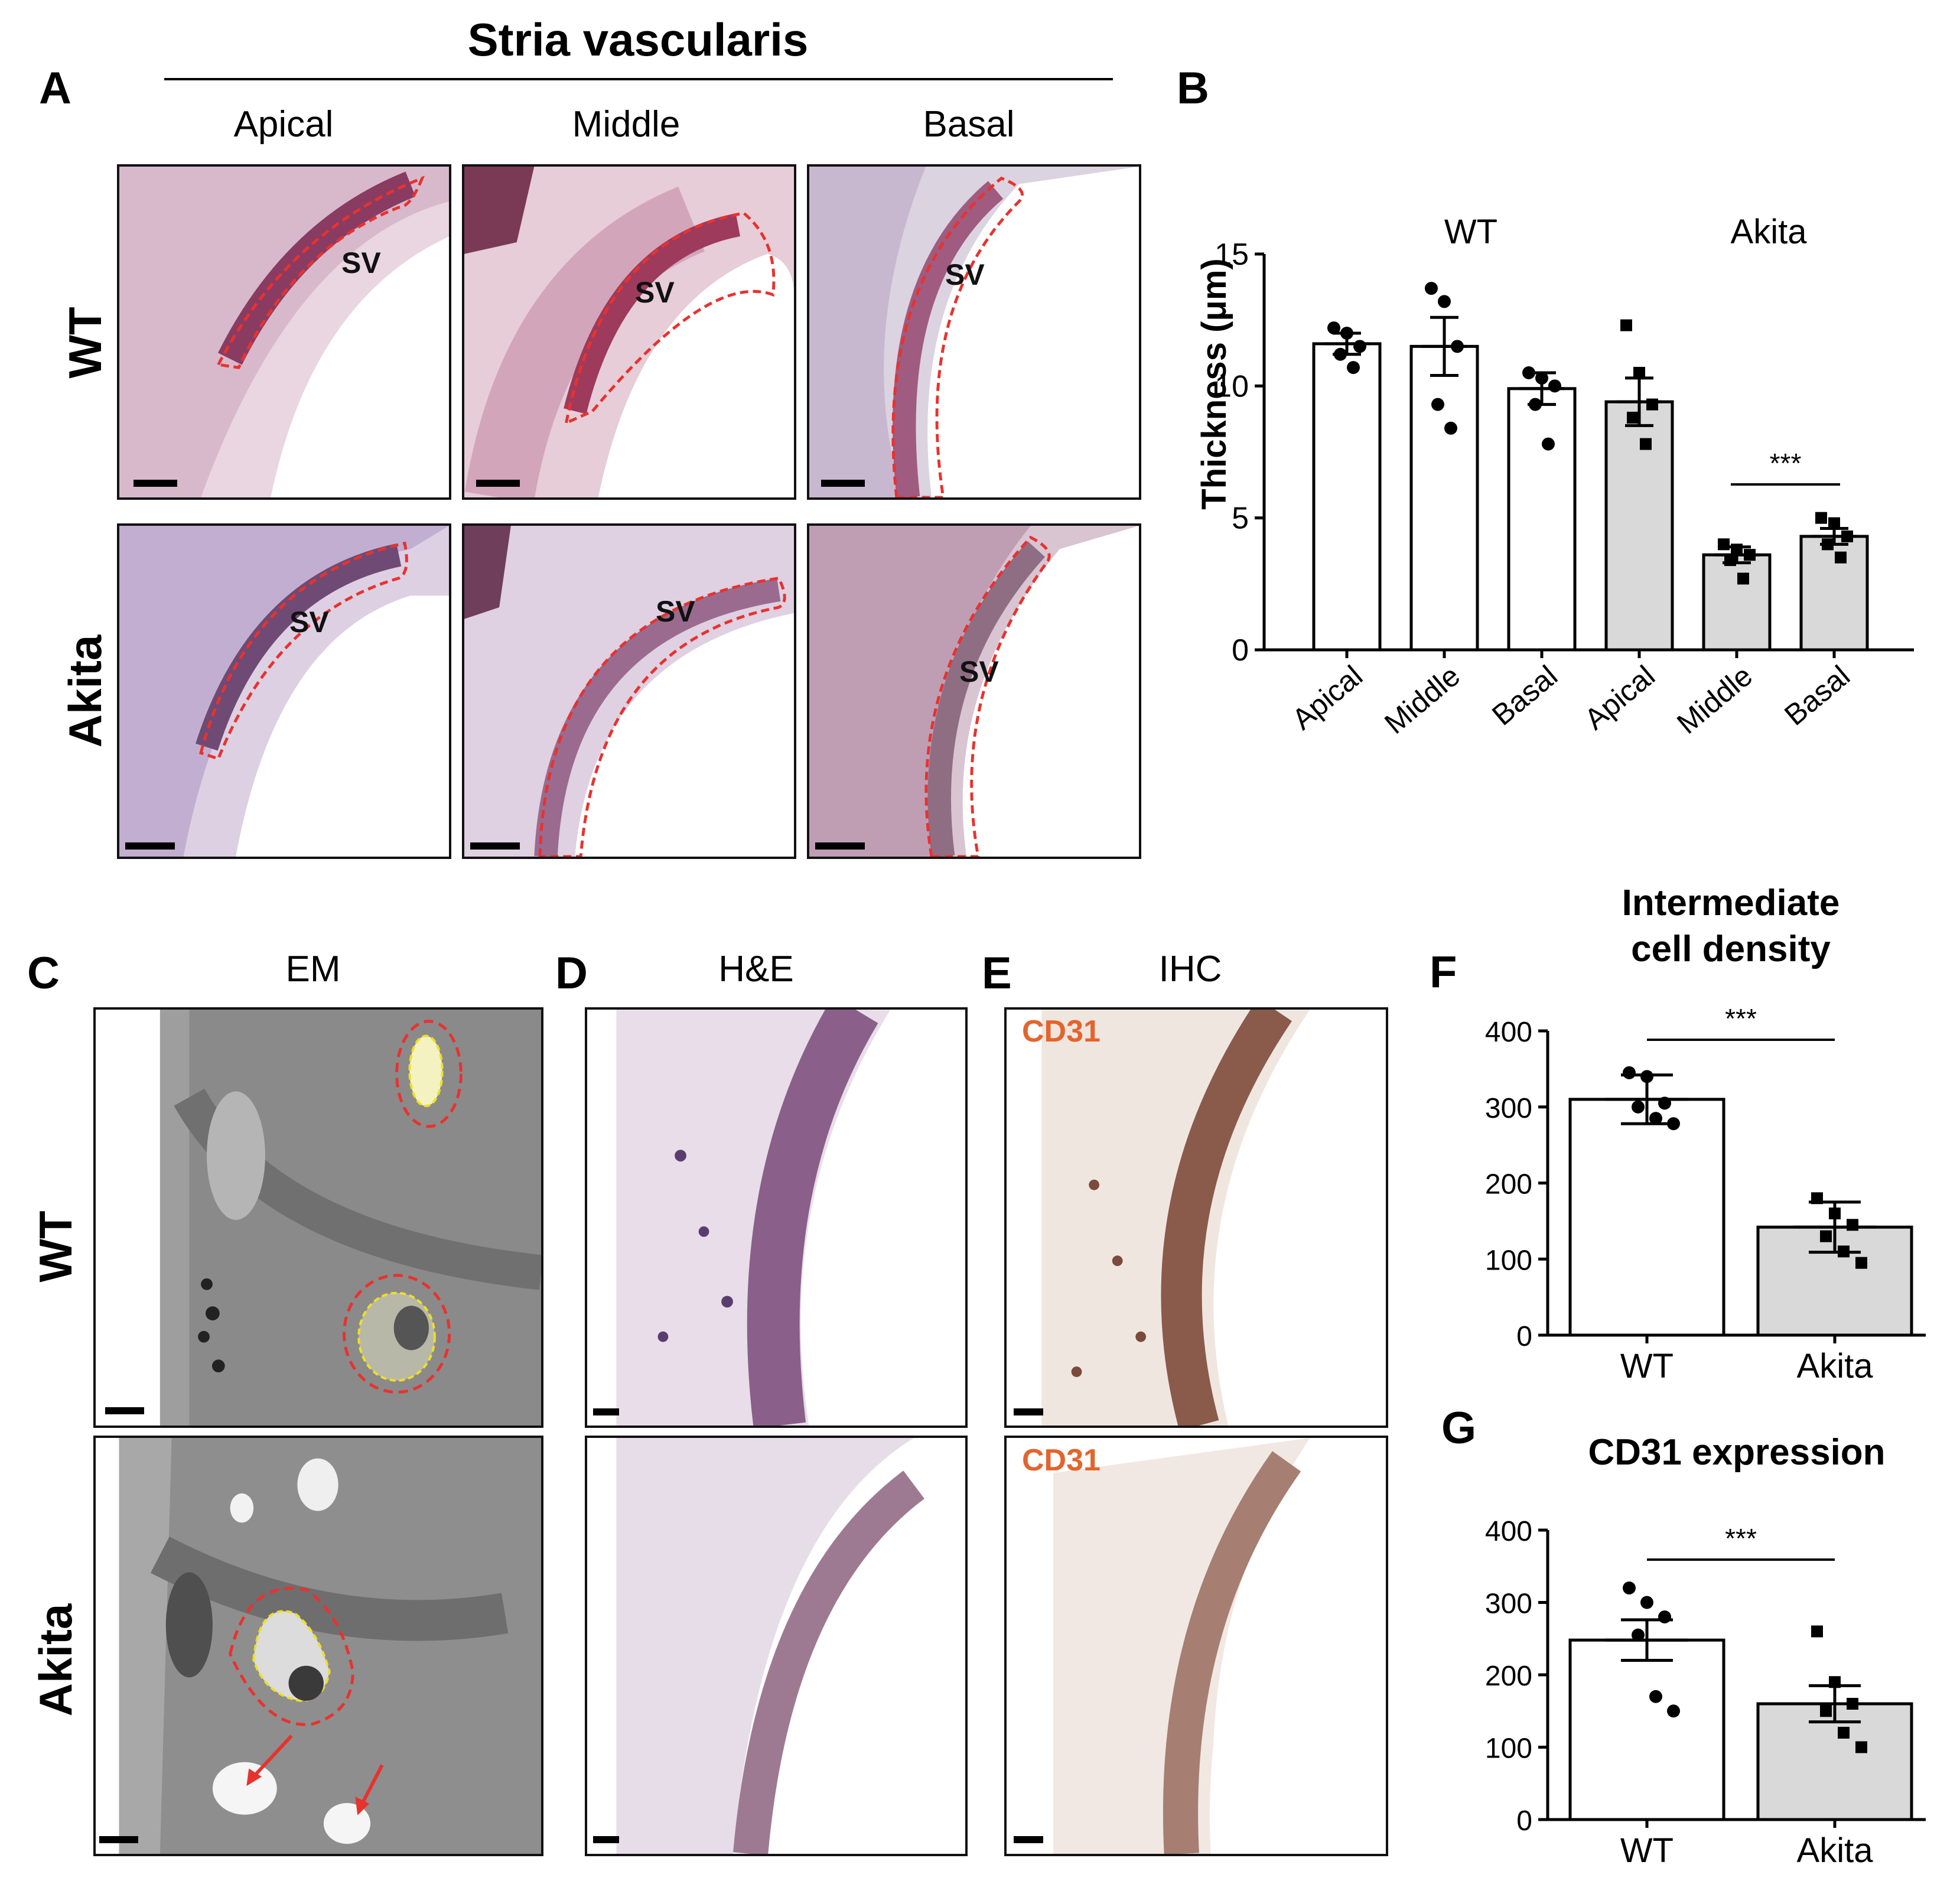  Describe the element at coordinates (1731, 948) in the screenshot. I see `chart-f-title-line2: cell density` at that location.